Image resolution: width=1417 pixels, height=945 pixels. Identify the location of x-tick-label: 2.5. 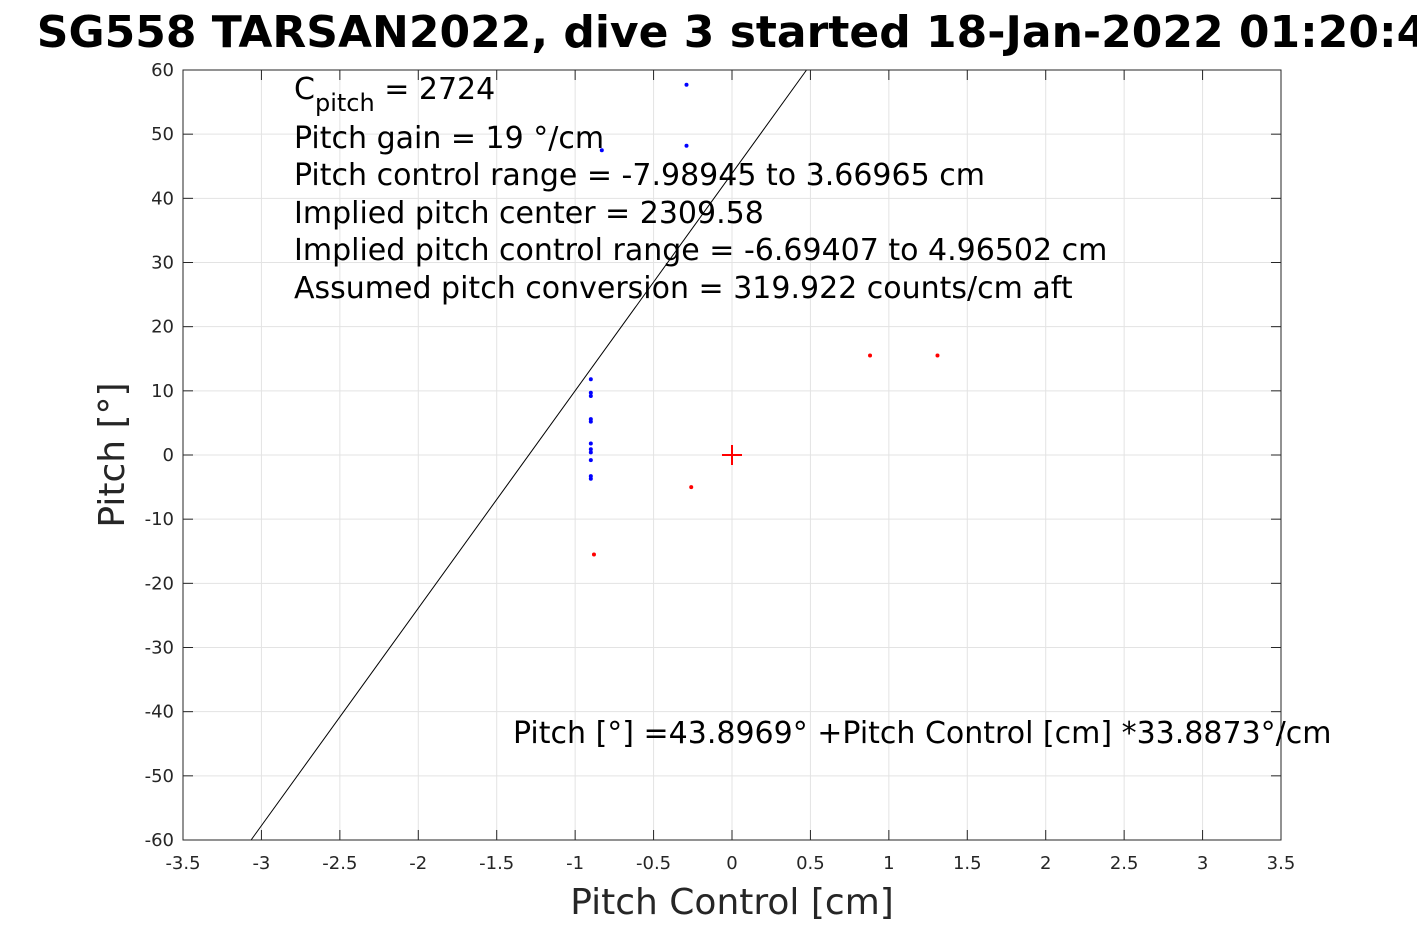
(1124, 863).